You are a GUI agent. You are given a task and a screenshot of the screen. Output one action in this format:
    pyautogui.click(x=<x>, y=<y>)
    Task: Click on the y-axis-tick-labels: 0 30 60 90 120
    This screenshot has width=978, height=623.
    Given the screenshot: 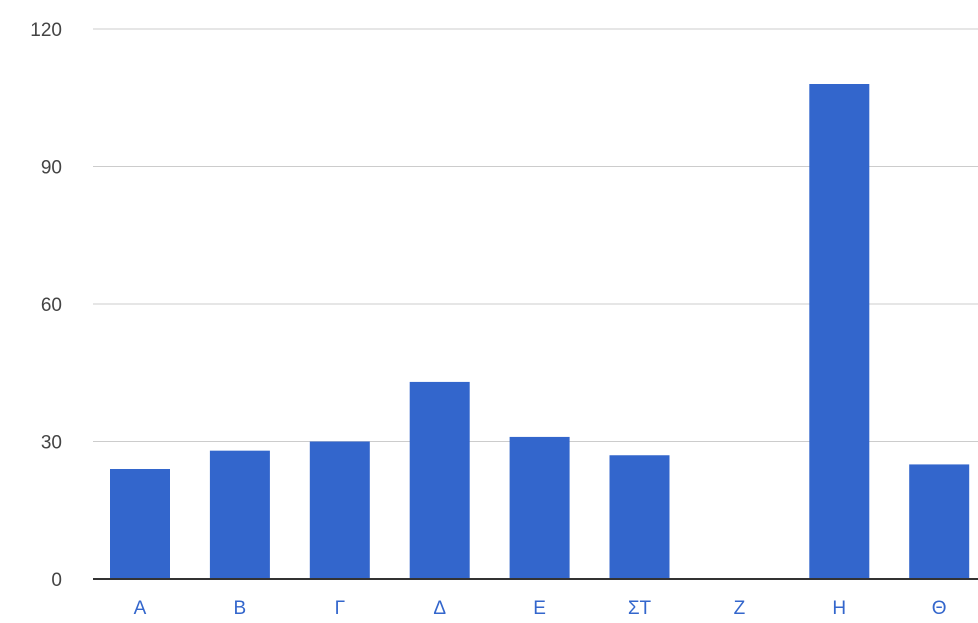 What is the action you would take?
    pyautogui.click(x=46, y=305)
    